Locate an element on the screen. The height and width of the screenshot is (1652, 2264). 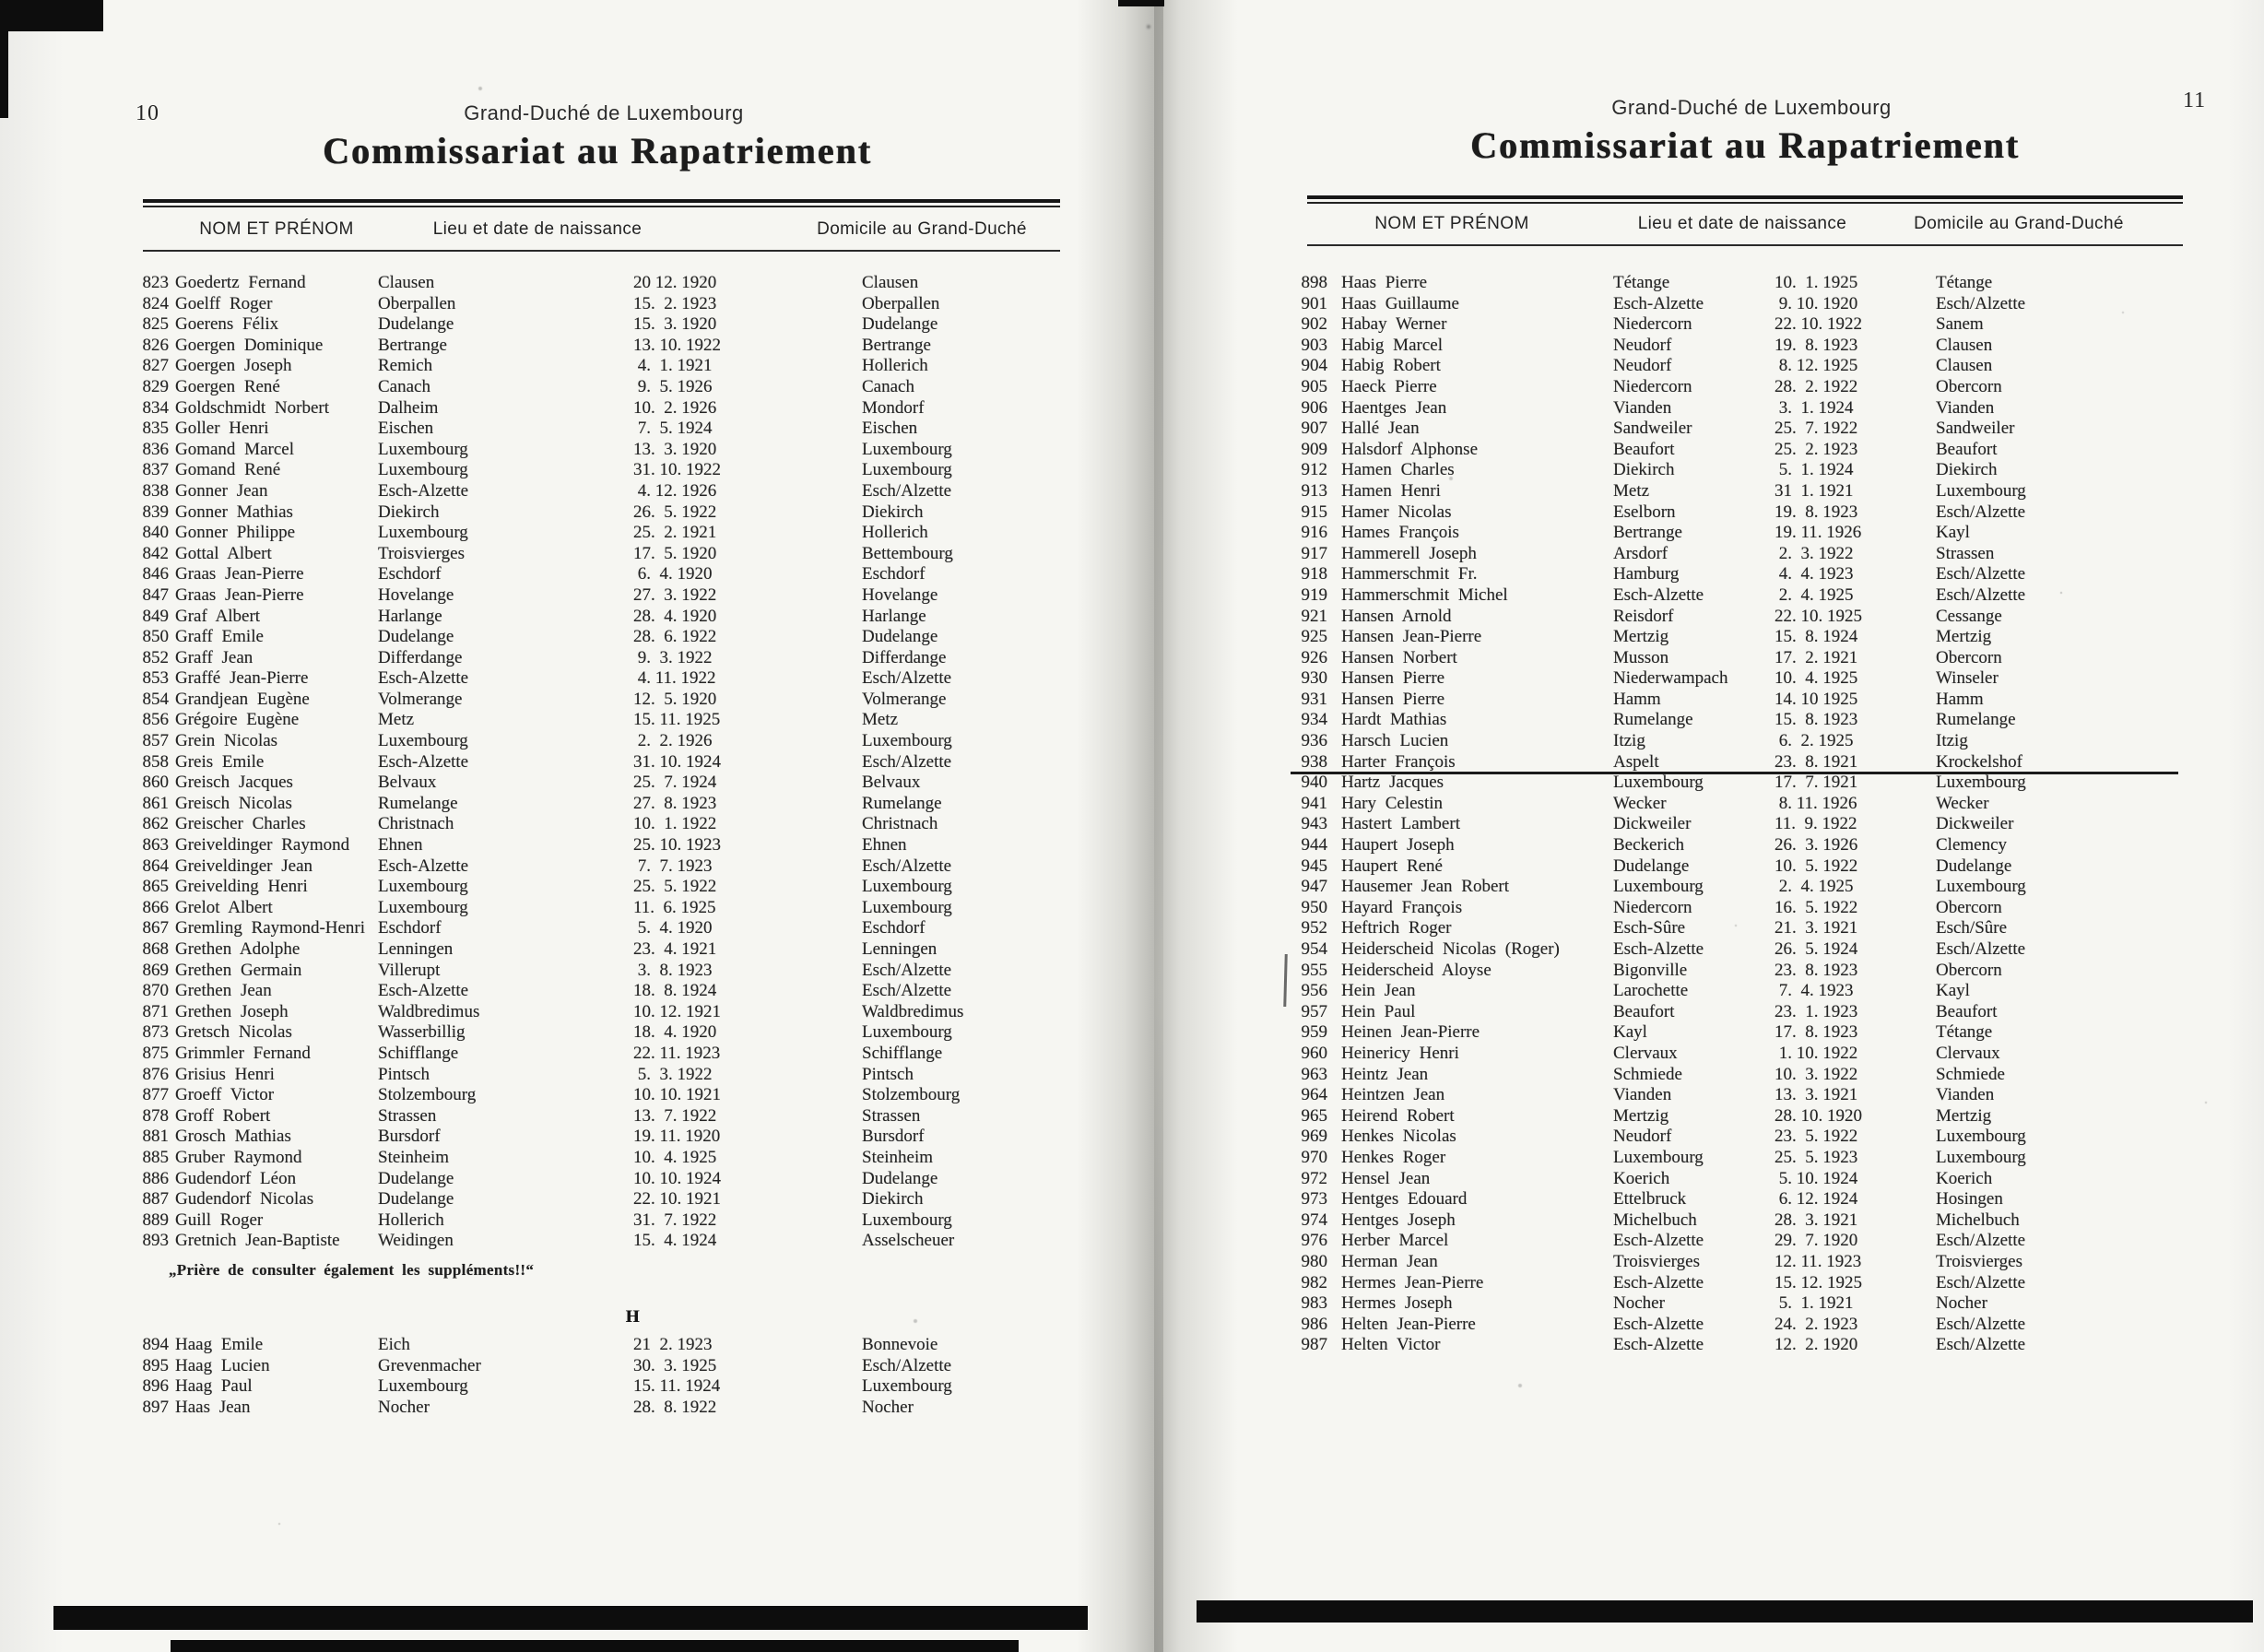
birth-date: 21 2. 1923 is located at coordinates (673, 1344).